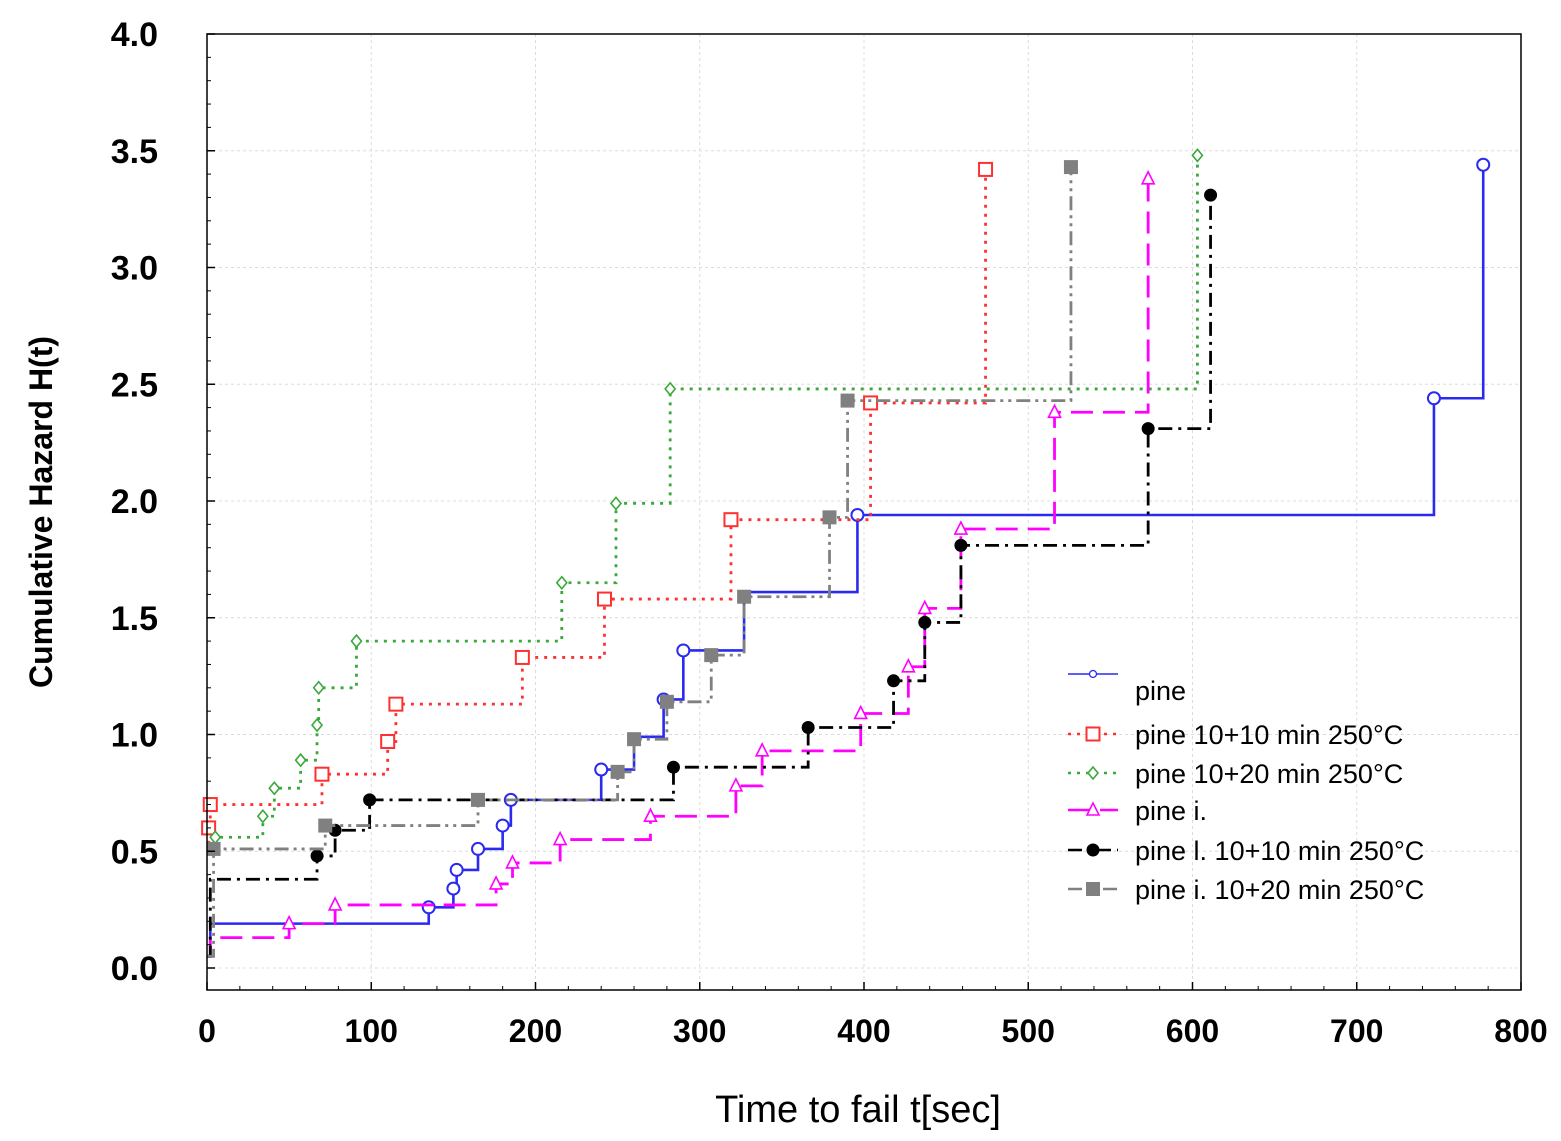 Image resolution: width=1561 pixels, height=1141 pixels. Describe the element at coordinates (1279, 851) in the screenshot. I see `legend-label: pine l. 10+10 min 250°C` at that location.